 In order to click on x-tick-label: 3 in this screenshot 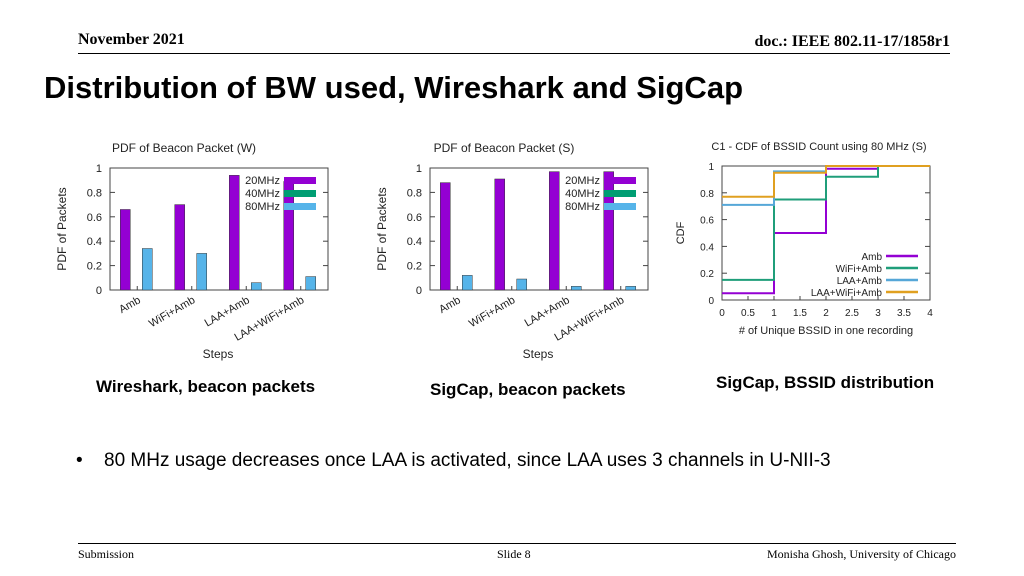, I will do `click(878, 313)`.